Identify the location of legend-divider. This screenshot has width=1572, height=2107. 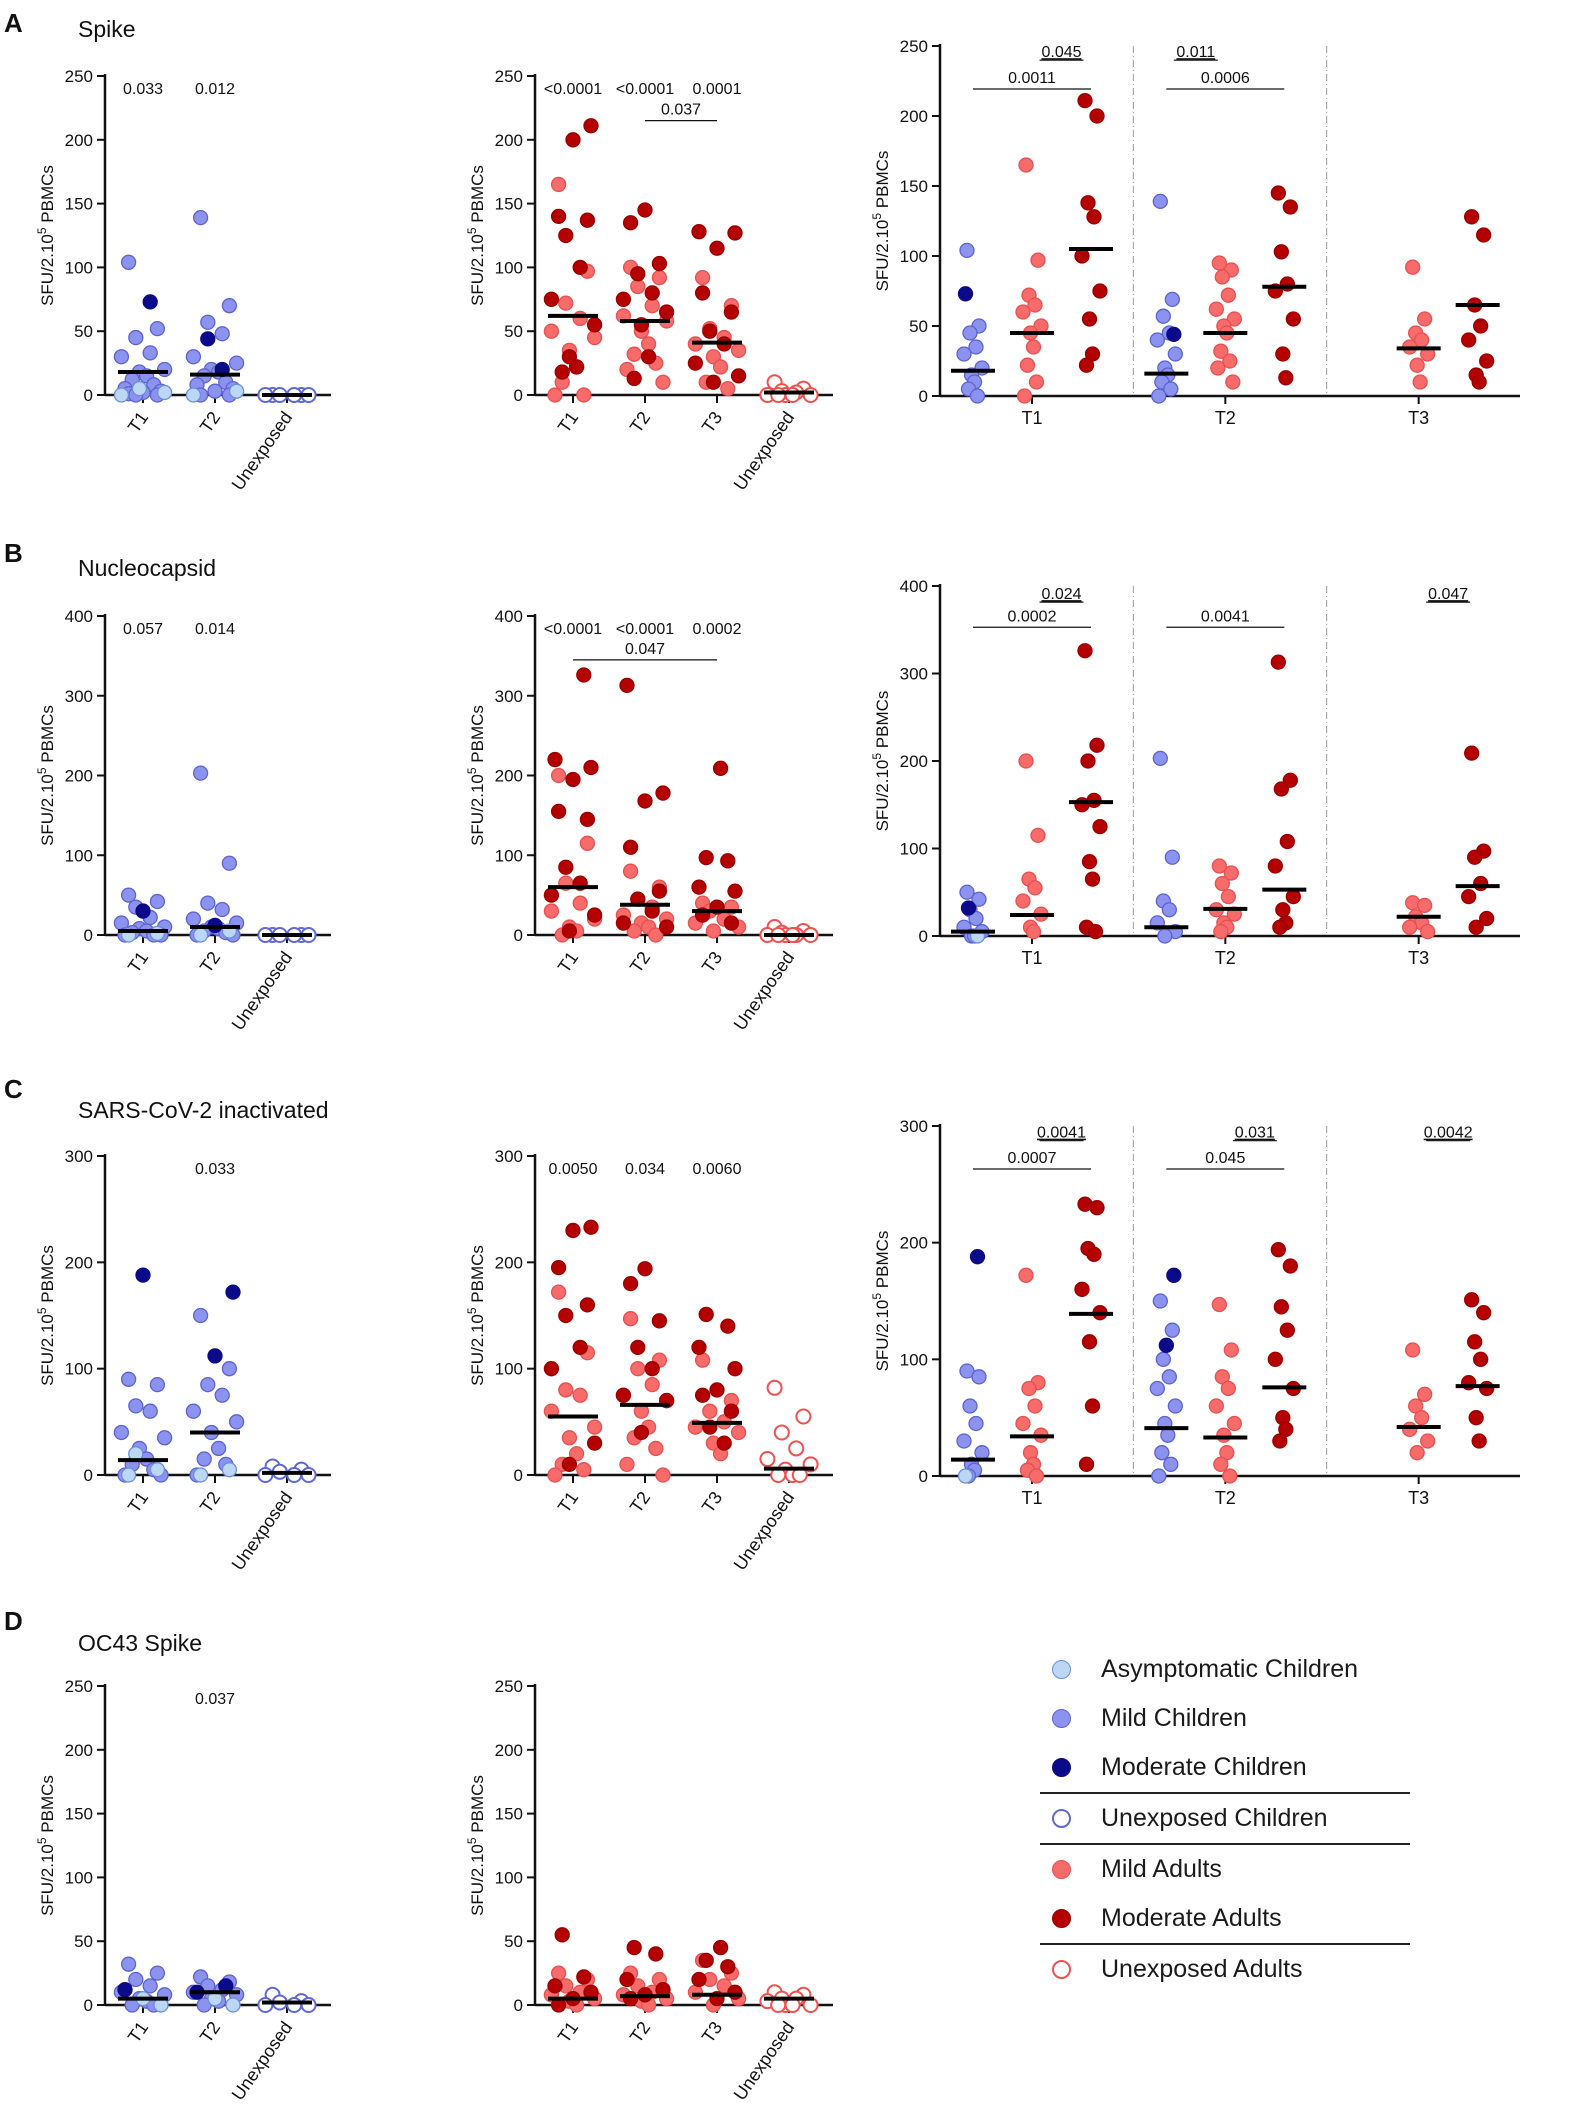
(1225, 1944).